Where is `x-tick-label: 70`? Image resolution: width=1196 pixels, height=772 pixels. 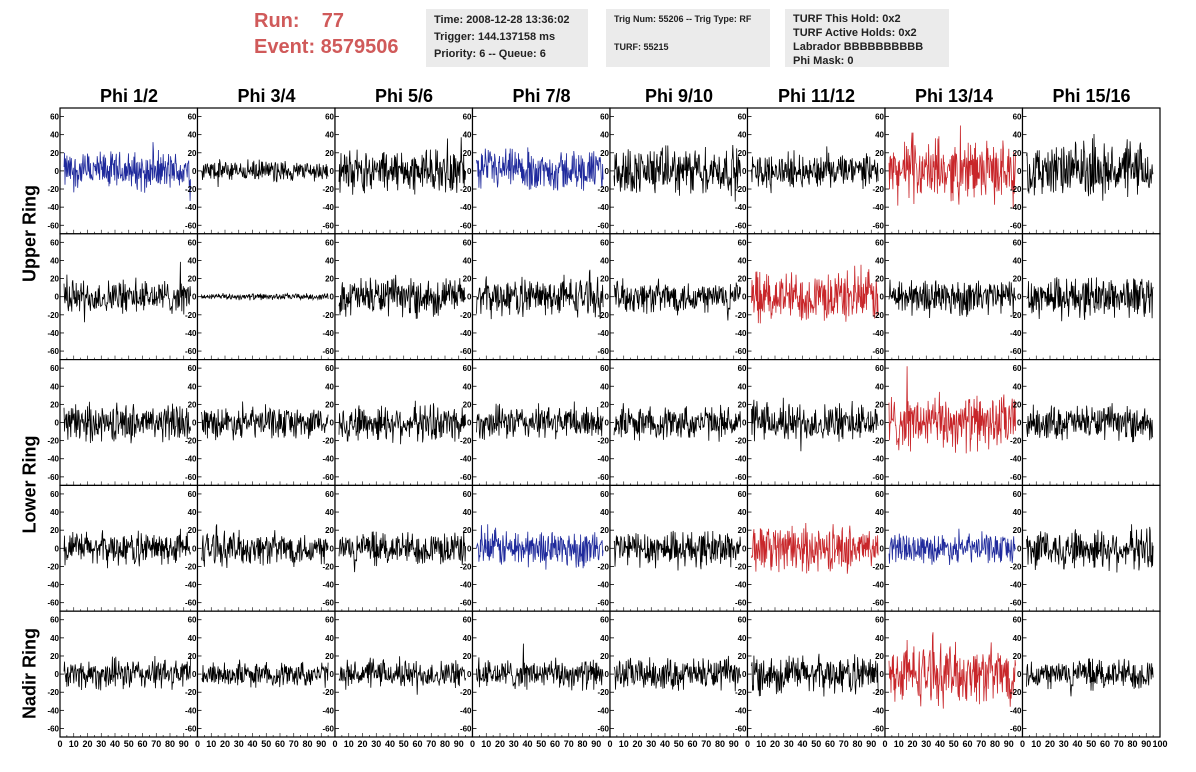
x-tick-label: 70 is located at coordinates (156, 744).